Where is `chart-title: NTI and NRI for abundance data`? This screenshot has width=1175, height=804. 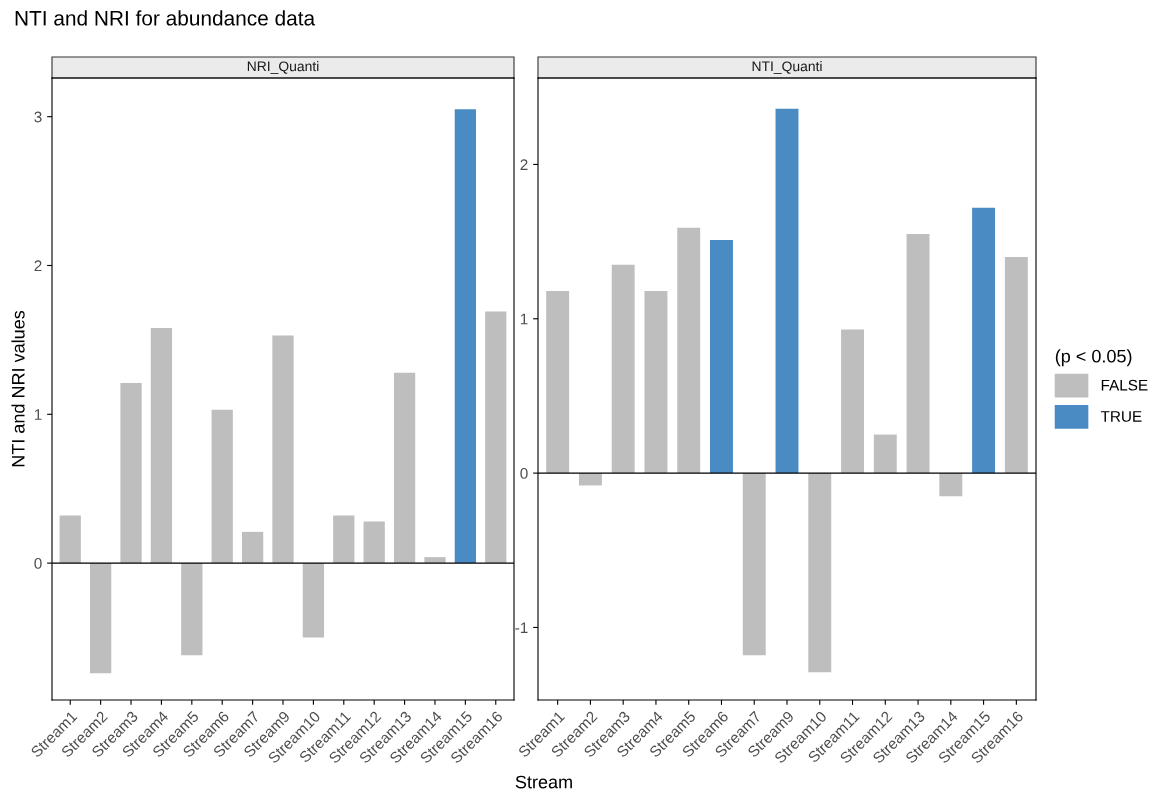 chart-title: NTI and NRI for abundance data is located at coordinates (165, 18).